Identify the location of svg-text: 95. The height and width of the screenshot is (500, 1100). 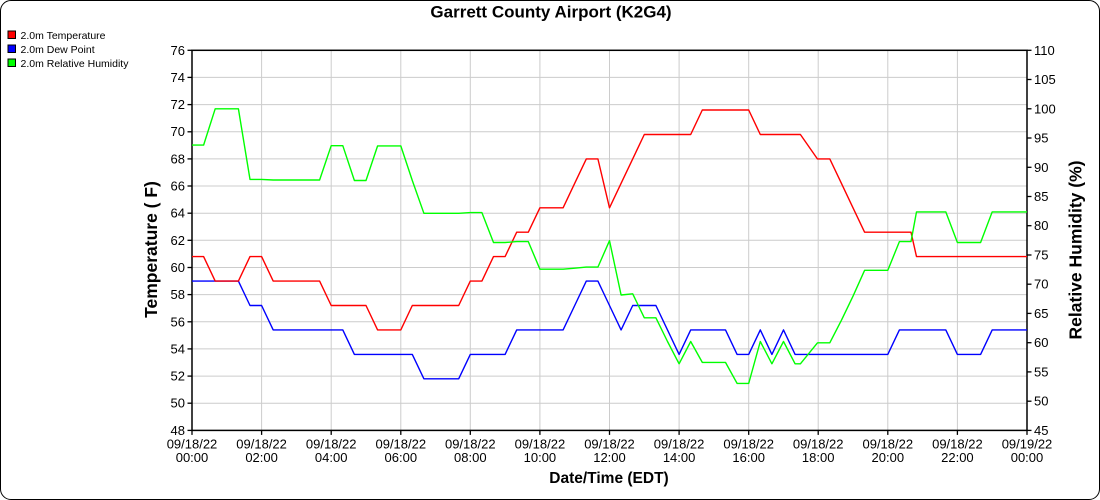
(1041, 138).